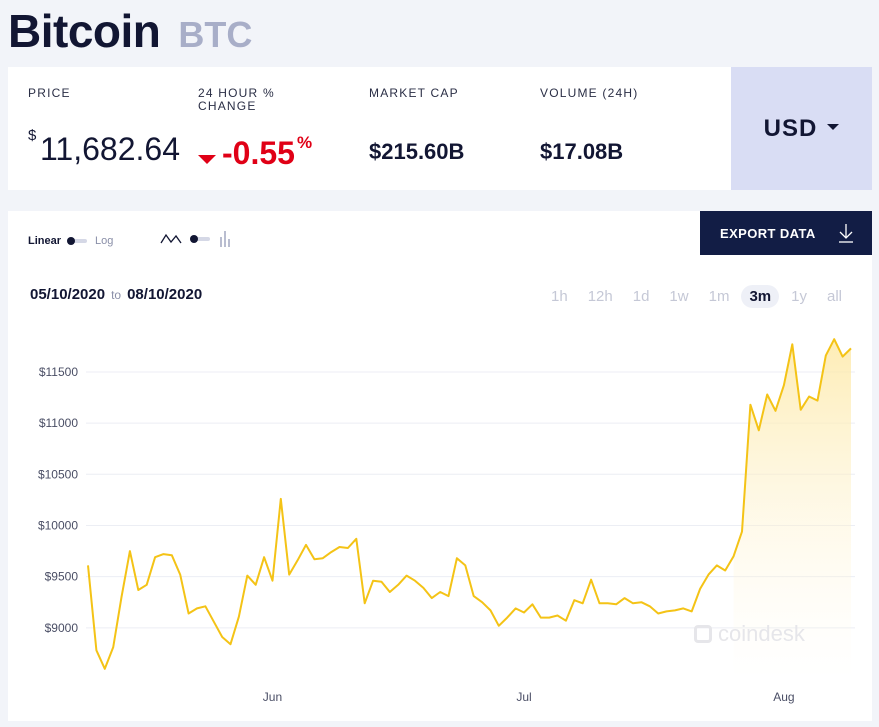  What do you see at coordinates (225, 239) in the screenshot?
I see `candlestick-icon` at bounding box center [225, 239].